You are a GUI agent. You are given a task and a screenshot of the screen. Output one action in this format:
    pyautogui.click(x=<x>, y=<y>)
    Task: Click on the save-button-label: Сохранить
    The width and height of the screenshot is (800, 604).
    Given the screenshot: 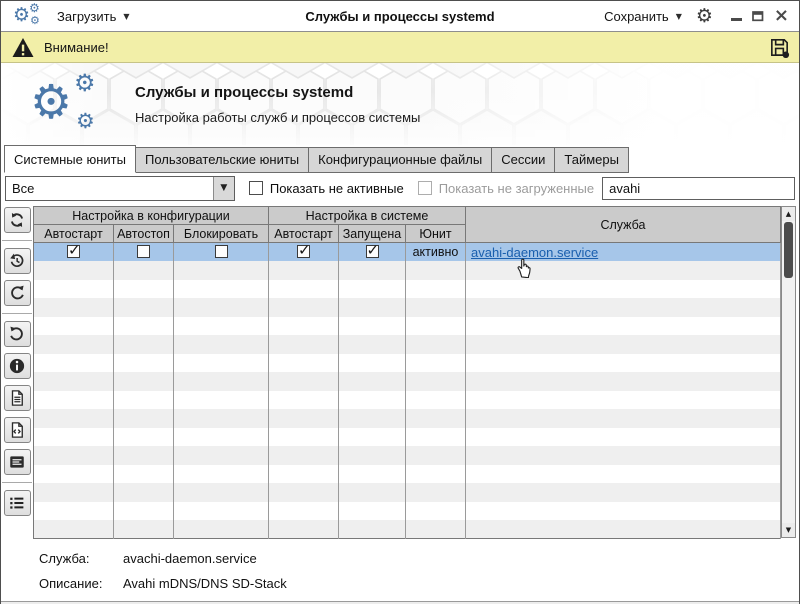 What is the action you would take?
    pyautogui.click(x=636, y=16)
    